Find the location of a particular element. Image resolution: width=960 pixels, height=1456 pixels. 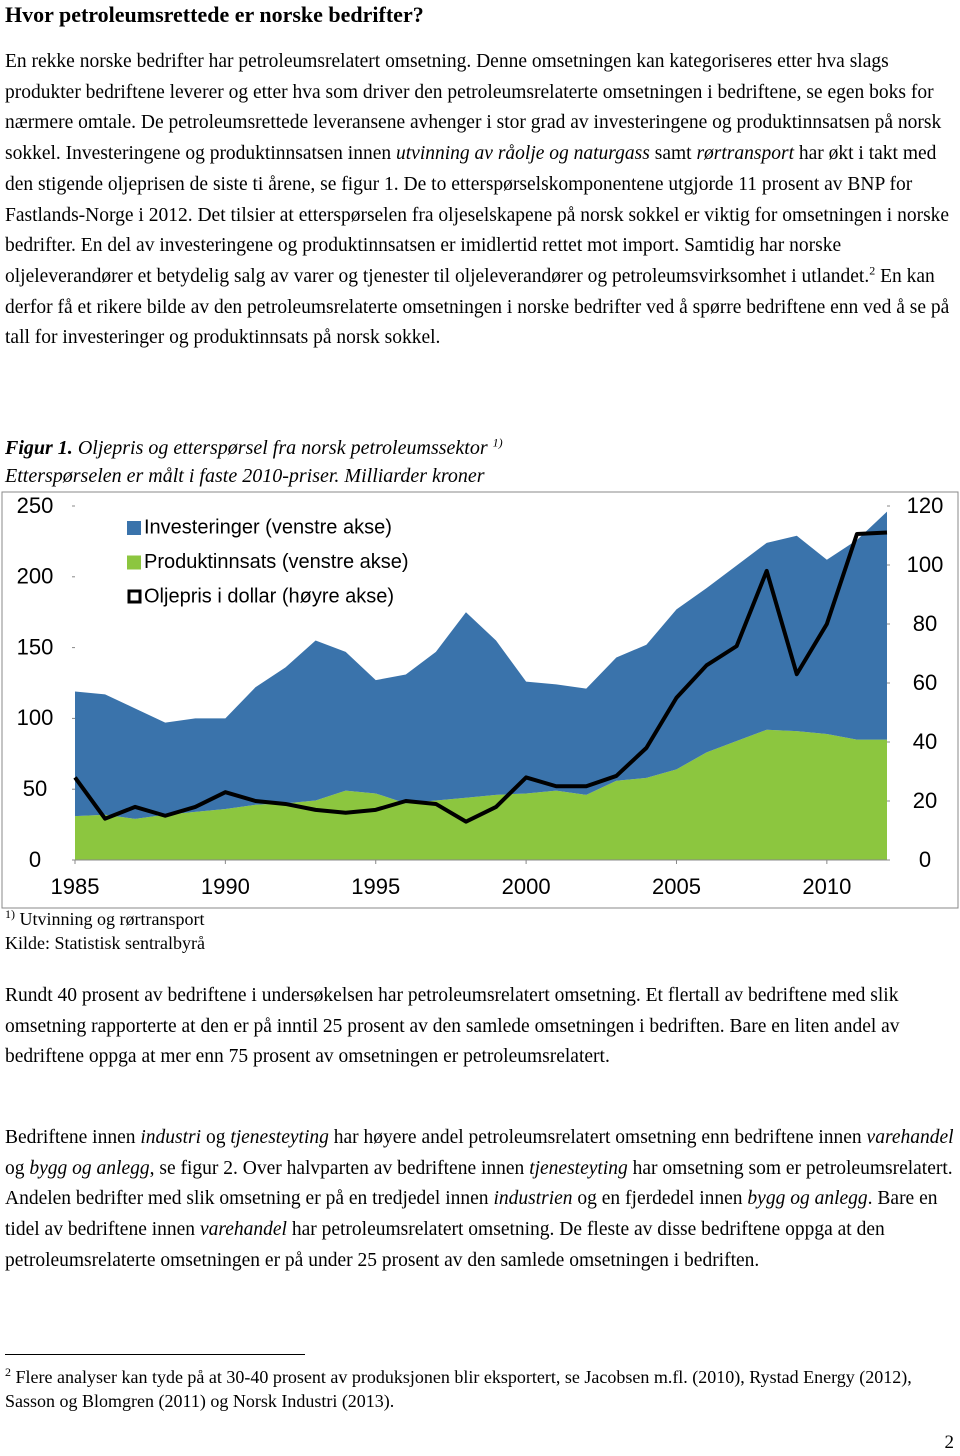

text: utvinning av råolje og naturgass is located at coordinates (523, 154).